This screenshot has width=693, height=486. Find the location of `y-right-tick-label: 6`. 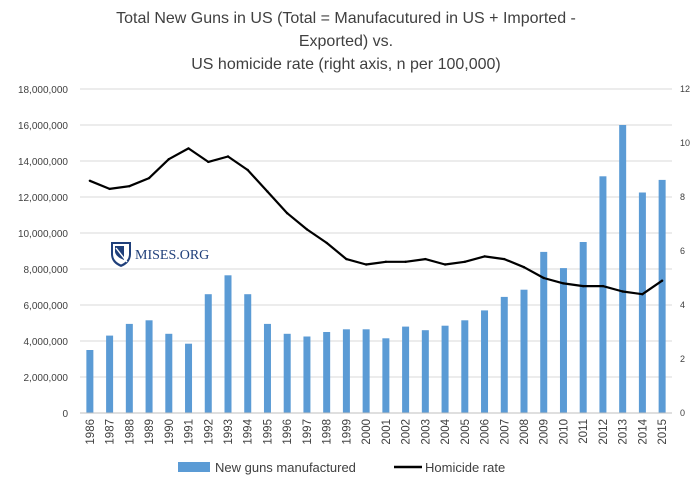

y-right-tick-label: 6 is located at coordinates (682, 251).